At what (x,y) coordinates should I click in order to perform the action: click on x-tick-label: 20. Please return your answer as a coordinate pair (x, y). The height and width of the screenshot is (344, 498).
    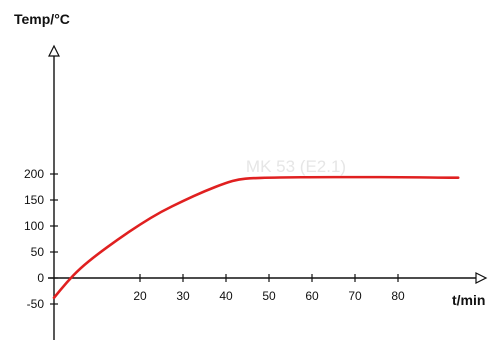
    Looking at the image, I should click on (140, 296).